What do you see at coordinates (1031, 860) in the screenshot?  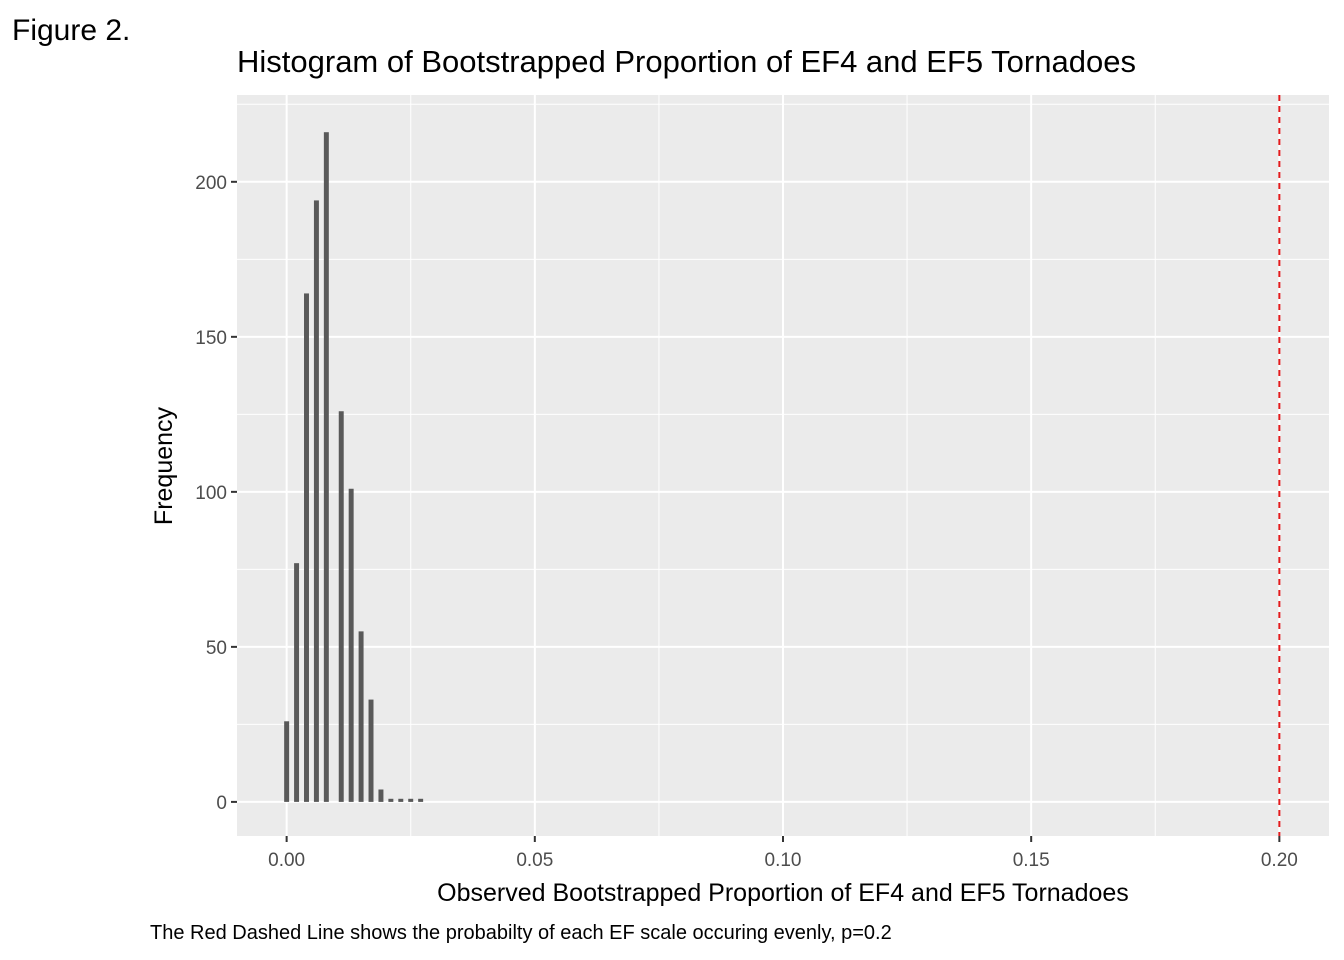 I see `x-tick-label: 0.15` at bounding box center [1031, 860].